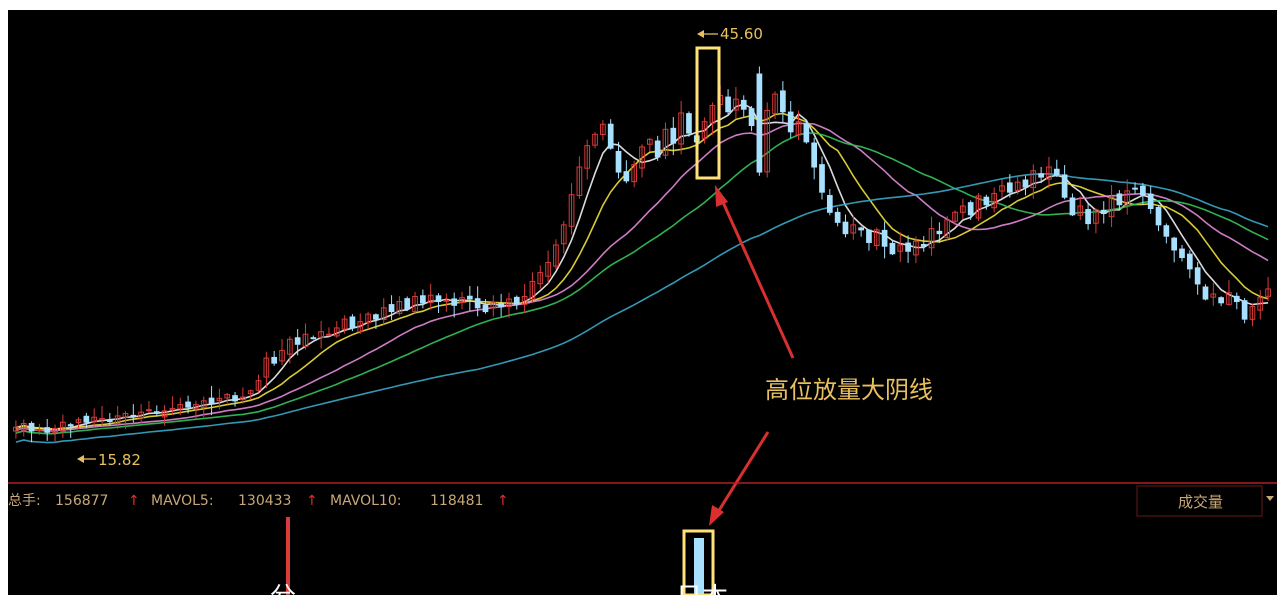 The height and width of the screenshot is (595, 1277). Describe the element at coordinates (119, 460) in the screenshot. I see `low-price-label: 15.82` at that location.